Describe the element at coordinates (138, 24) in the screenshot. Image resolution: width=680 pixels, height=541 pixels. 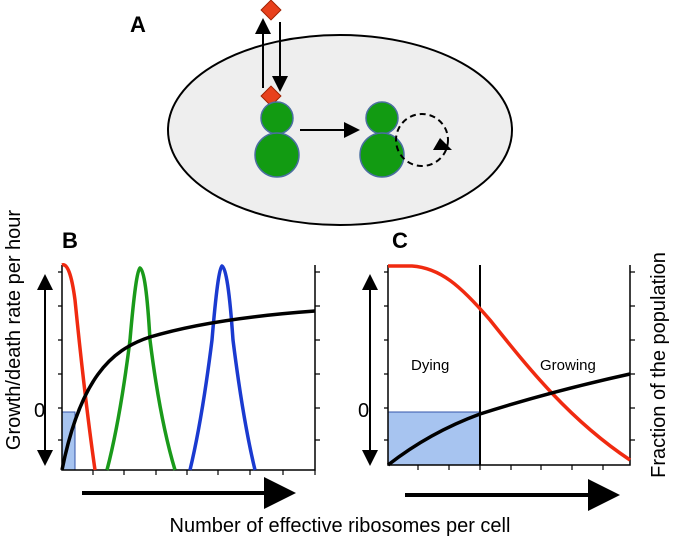
I see `panel-label: A` at that location.